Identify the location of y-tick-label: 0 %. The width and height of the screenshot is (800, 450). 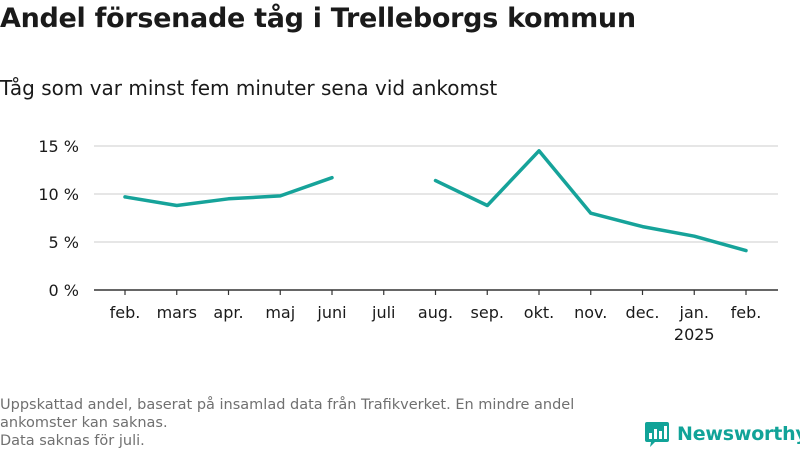
(64, 290).